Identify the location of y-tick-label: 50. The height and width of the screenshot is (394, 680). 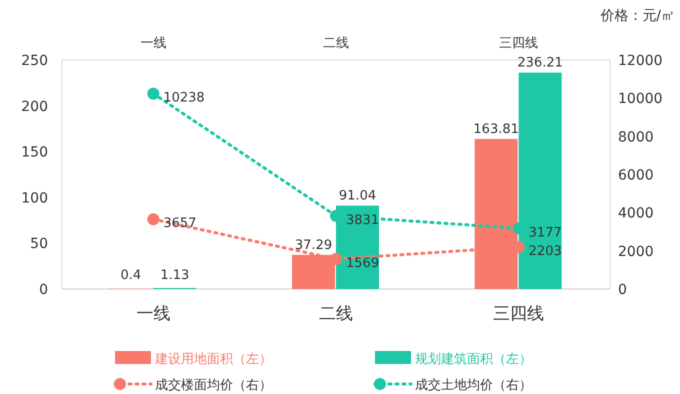
(39, 244).